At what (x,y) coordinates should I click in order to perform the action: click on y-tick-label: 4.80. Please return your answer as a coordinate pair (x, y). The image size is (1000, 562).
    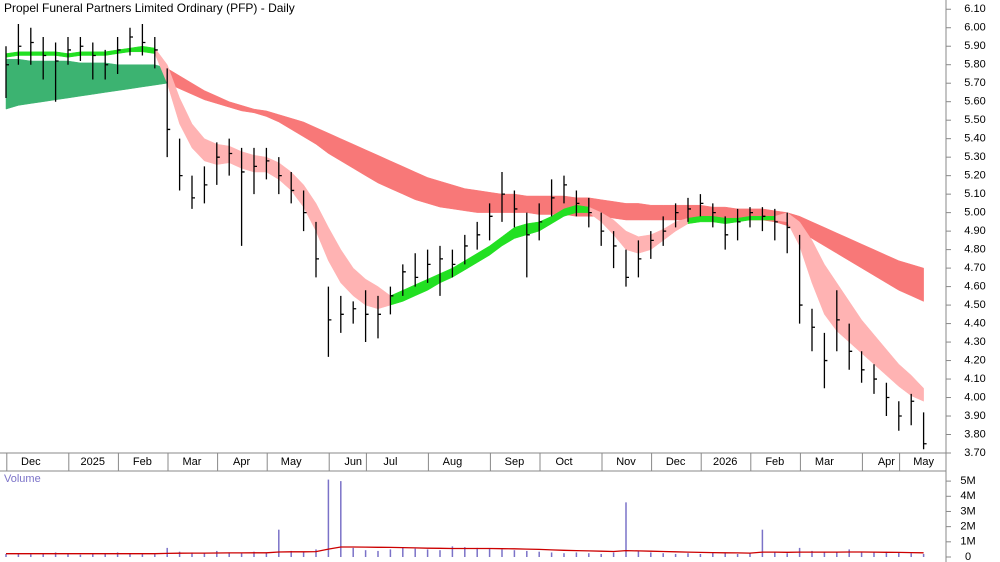
    Looking at the image, I should click on (974, 250).